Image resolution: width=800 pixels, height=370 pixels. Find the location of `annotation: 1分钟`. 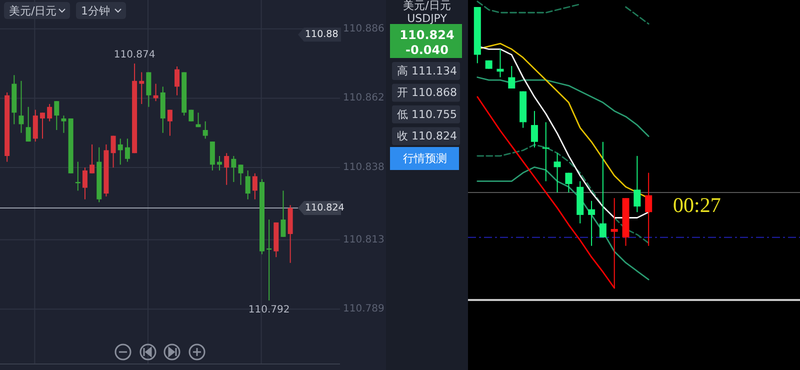

annotation: 1分钟 is located at coordinates (95, 11).